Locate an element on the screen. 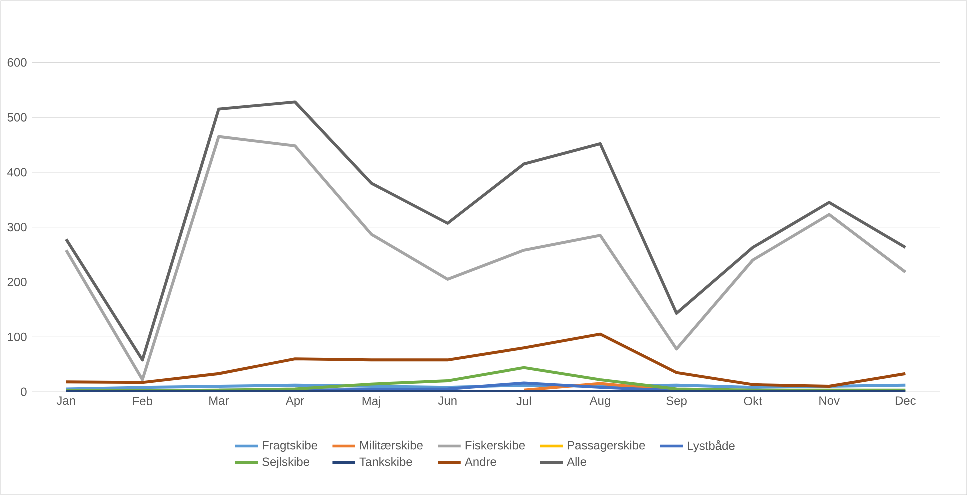 The height and width of the screenshot is (496, 968). legend-label: Alle is located at coordinates (576, 461).